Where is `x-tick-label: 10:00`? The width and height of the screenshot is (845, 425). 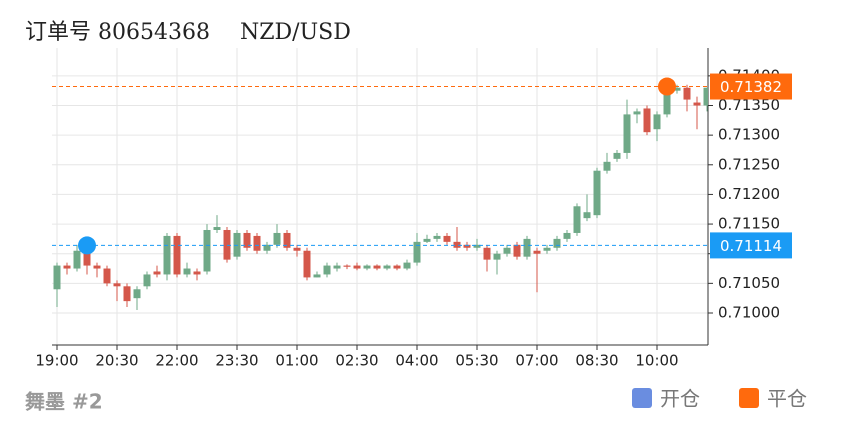 x-tick-label: 10:00 is located at coordinates (656, 361).